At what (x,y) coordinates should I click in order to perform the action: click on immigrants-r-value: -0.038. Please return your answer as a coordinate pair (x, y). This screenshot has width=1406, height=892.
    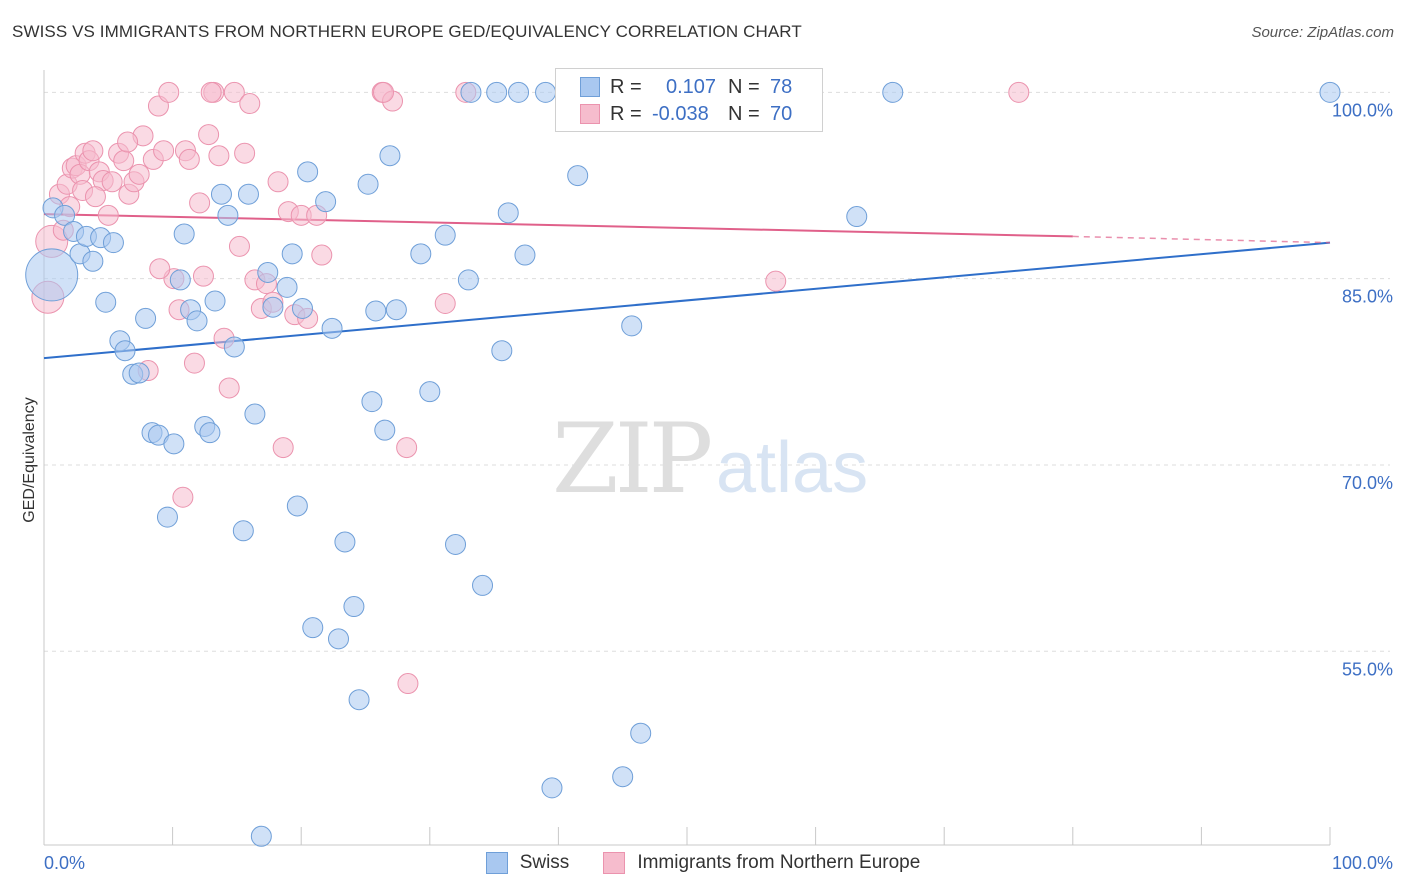
    Looking at the image, I should click on (680, 113).